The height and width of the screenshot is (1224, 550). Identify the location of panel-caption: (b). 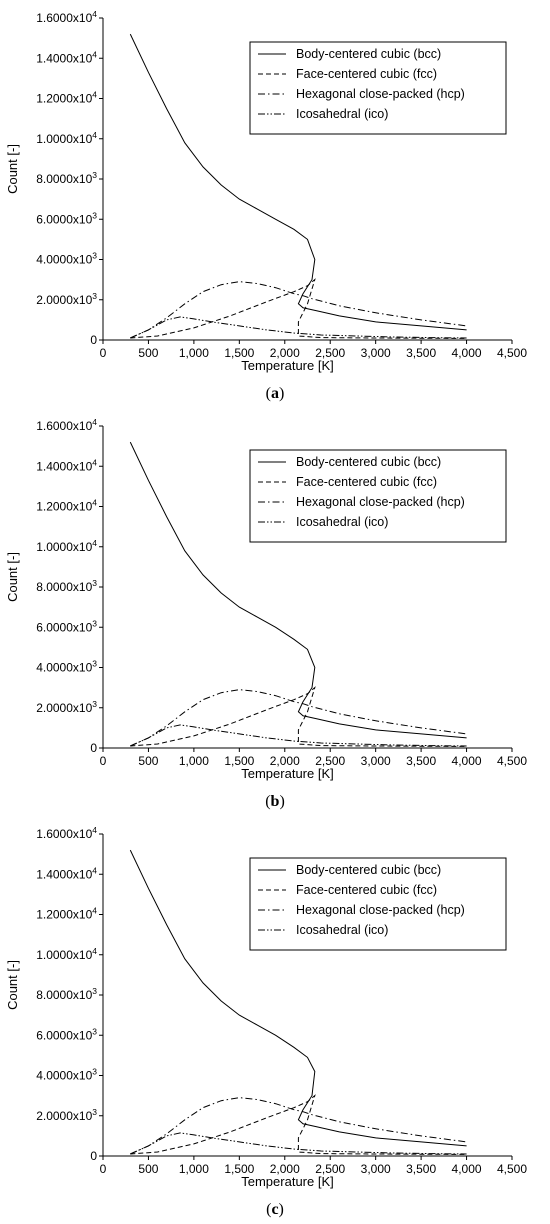
(275, 801).